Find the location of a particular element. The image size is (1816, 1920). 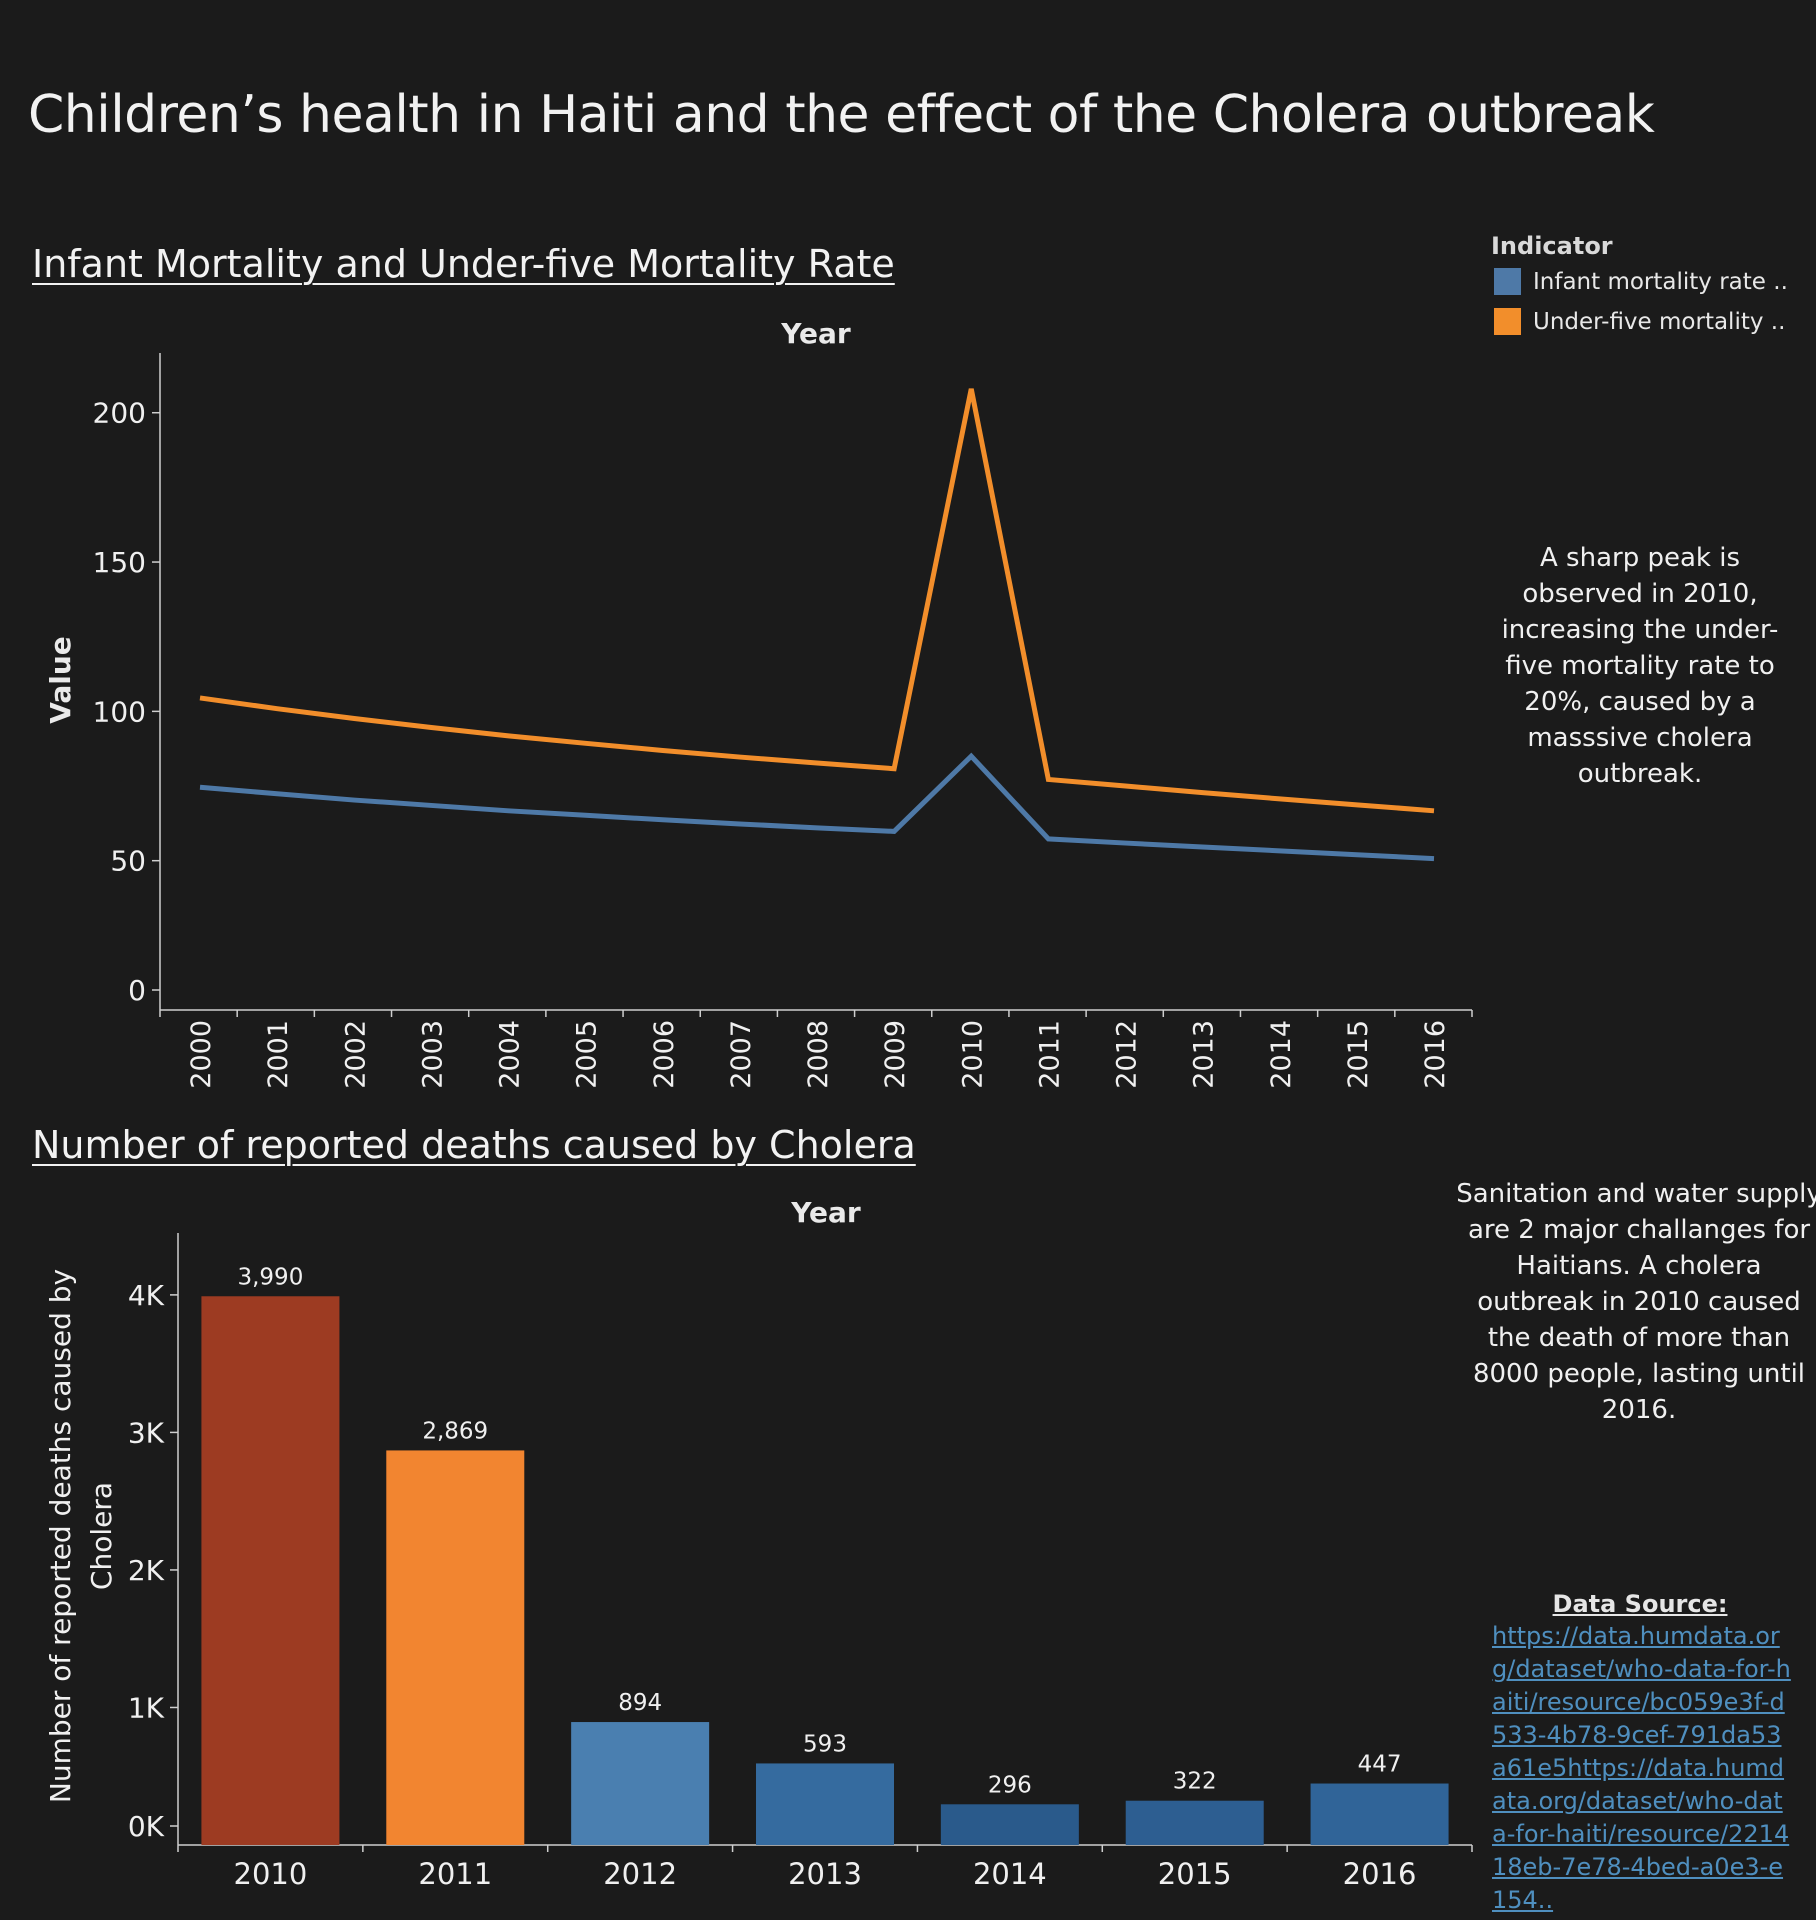

data-source-label: Data Source: is located at coordinates (1640, 1604).